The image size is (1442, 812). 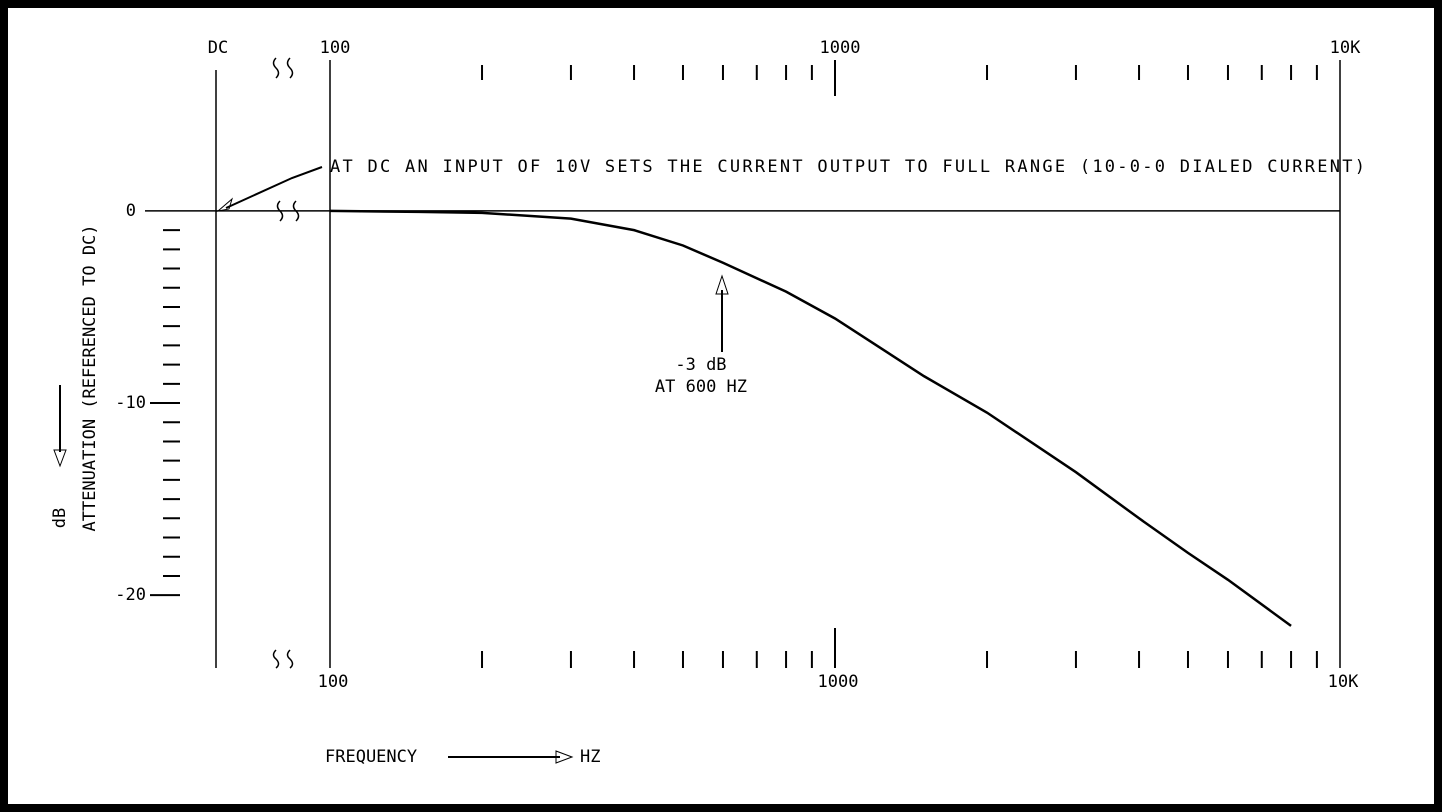 I want to click on y-tick-label: -10, so click(x=130, y=403).